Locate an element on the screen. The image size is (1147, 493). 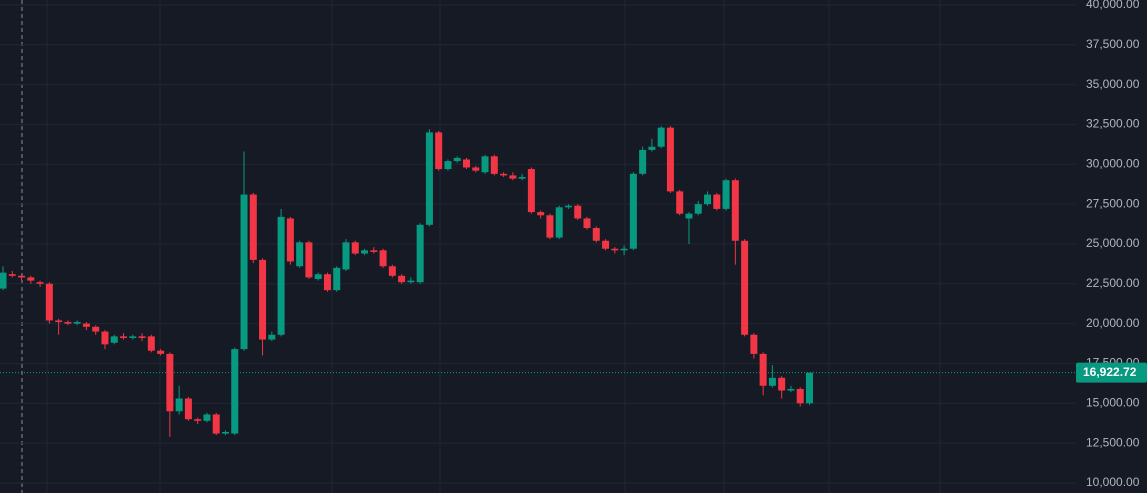
y-tick-label: 40,000.00 is located at coordinates (1113, 5).